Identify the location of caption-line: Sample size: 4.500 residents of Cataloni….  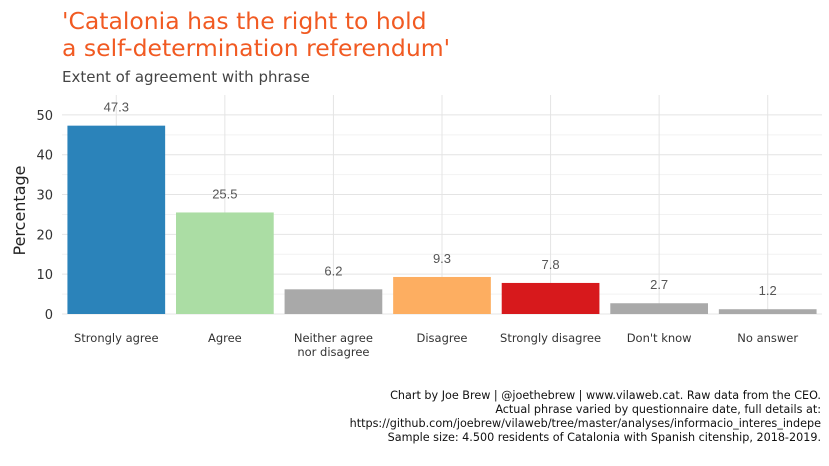
(604, 437).